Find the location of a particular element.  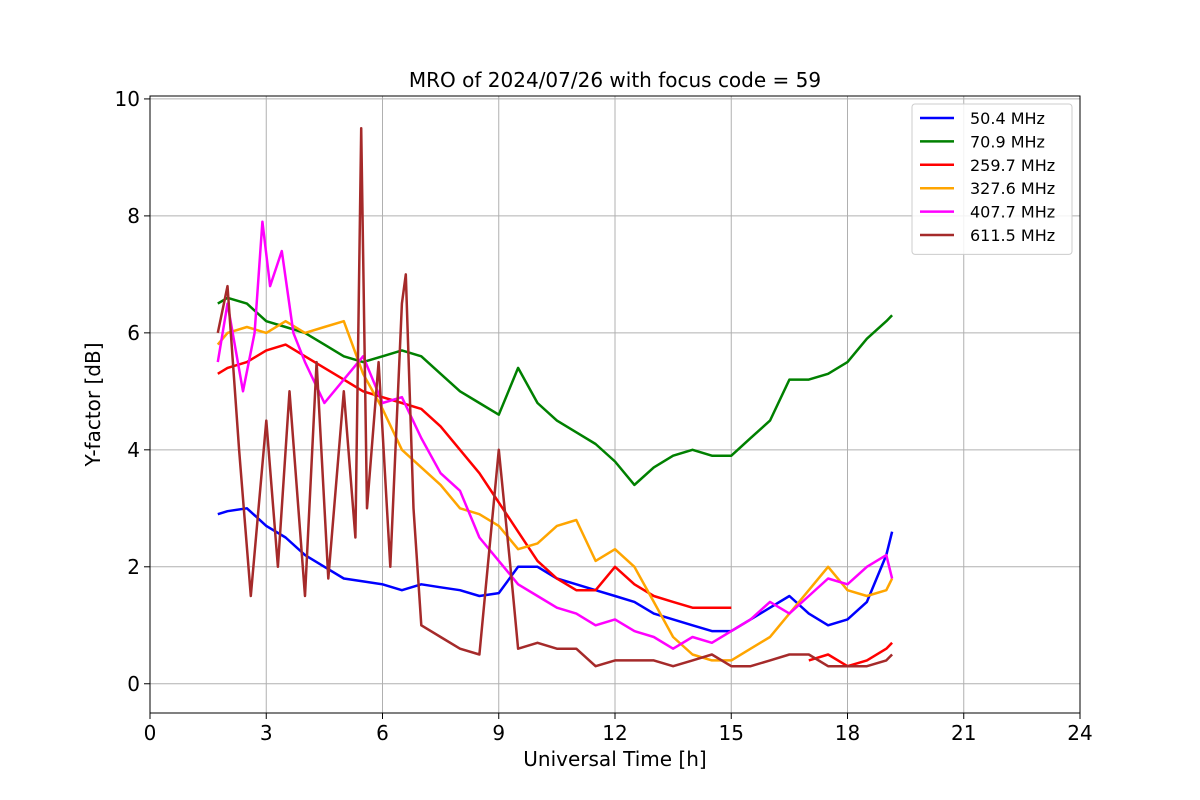

x-tick-label: 12 is located at coordinates (614, 733).